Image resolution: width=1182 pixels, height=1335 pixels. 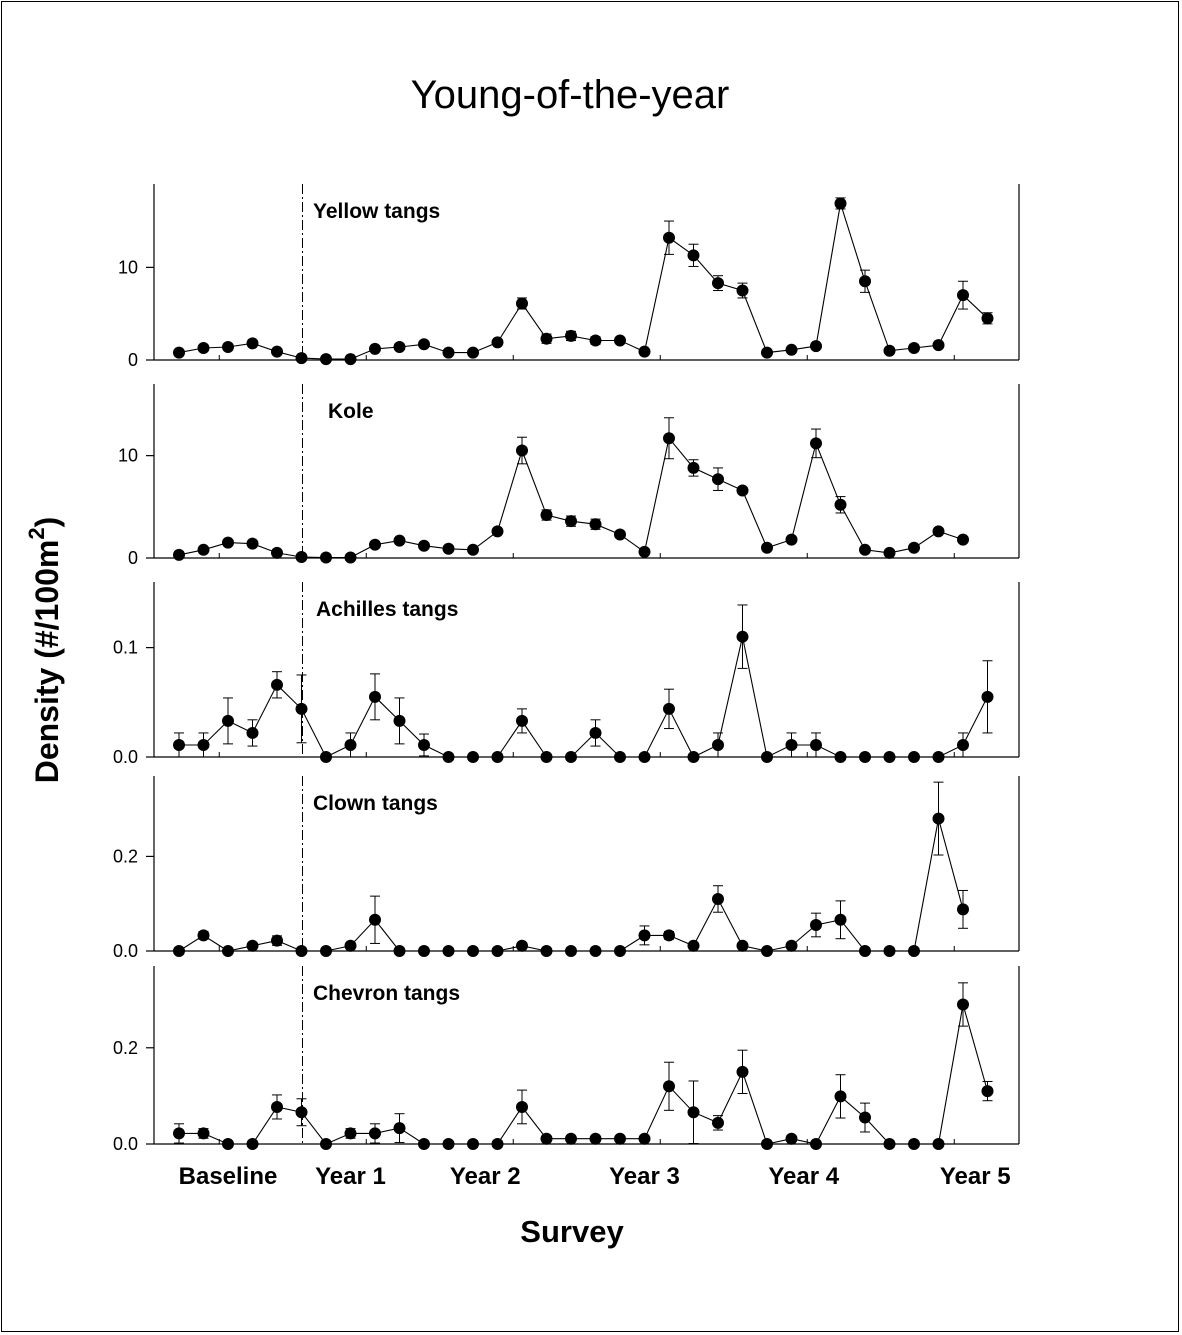 I want to click on panel-4: 0.0 0.2 Clown tangs, so click(x=566, y=868).